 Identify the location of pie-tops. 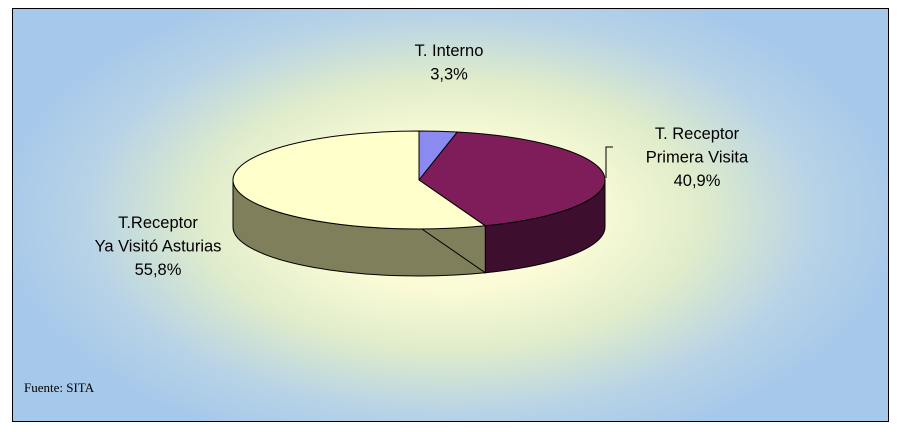
(419, 180).